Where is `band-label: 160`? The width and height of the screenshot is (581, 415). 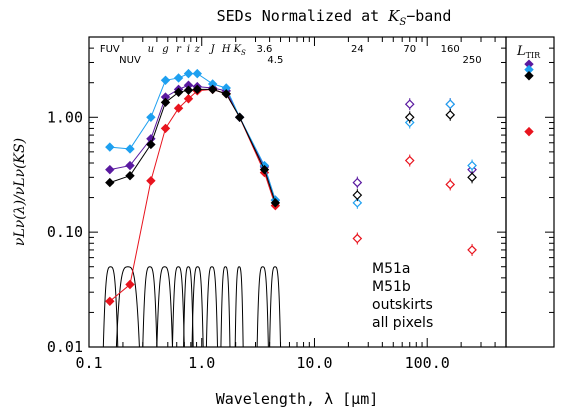
band-label: 160 is located at coordinates (450, 49).